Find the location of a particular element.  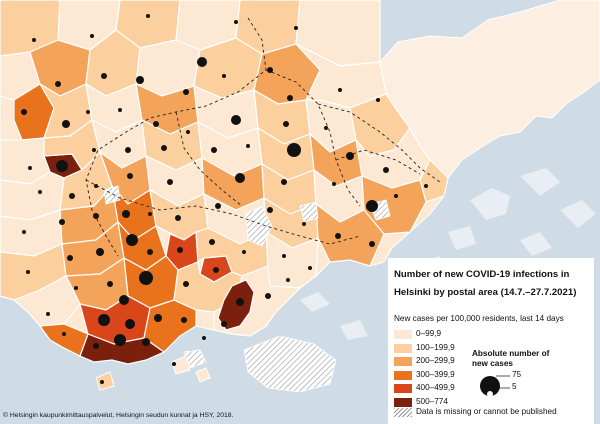

legend-bin-label: 300–399,9 is located at coordinates (435, 374).